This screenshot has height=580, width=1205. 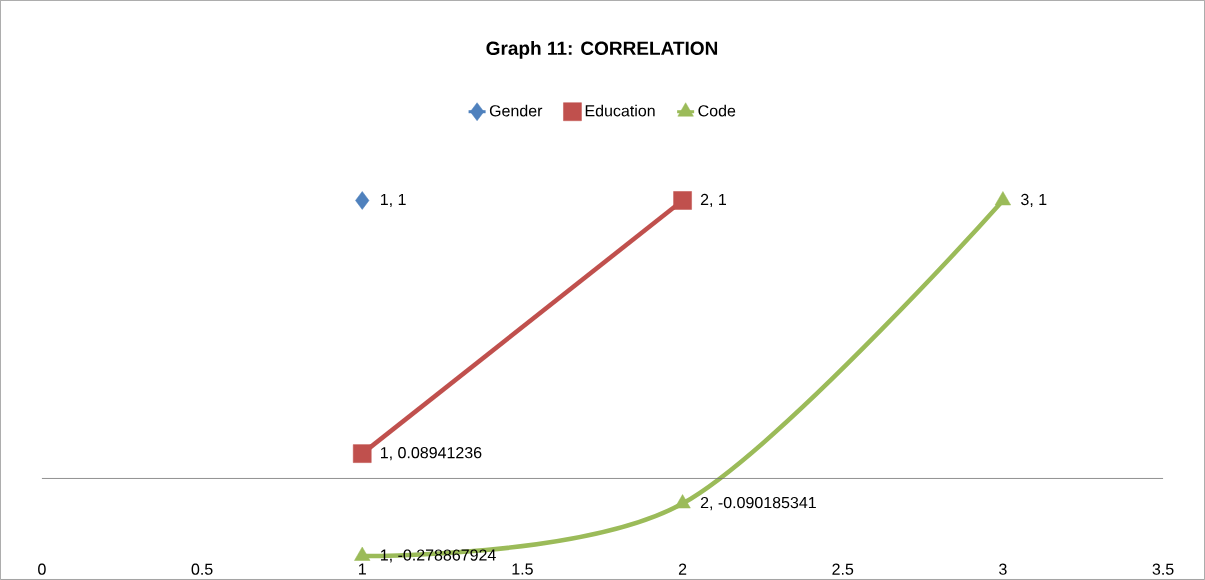 What do you see at coordinates (516, 110) in the screenshot?
I see `legend-label: Gender` at bounding box center [516, 110].